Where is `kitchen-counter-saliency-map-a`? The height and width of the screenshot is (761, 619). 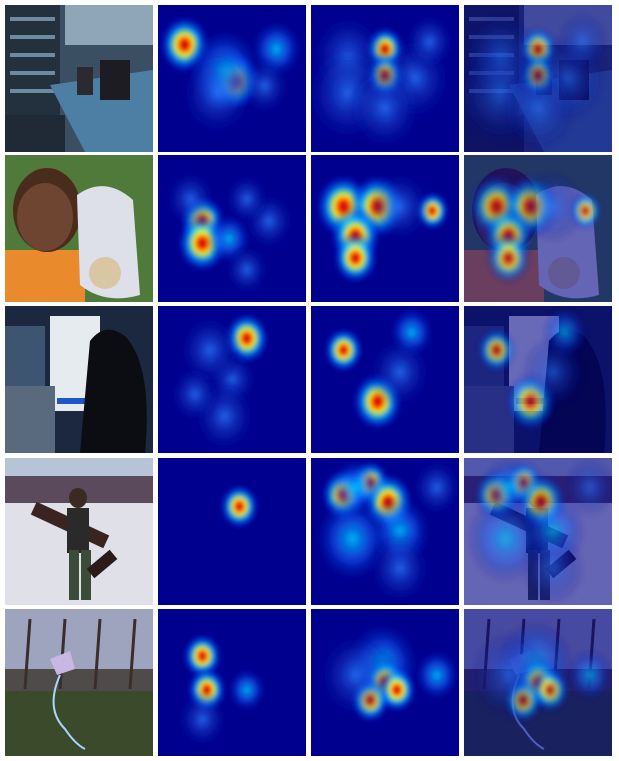 kitchen-counter-saliency-map-a is located at coordinates (232, 78).